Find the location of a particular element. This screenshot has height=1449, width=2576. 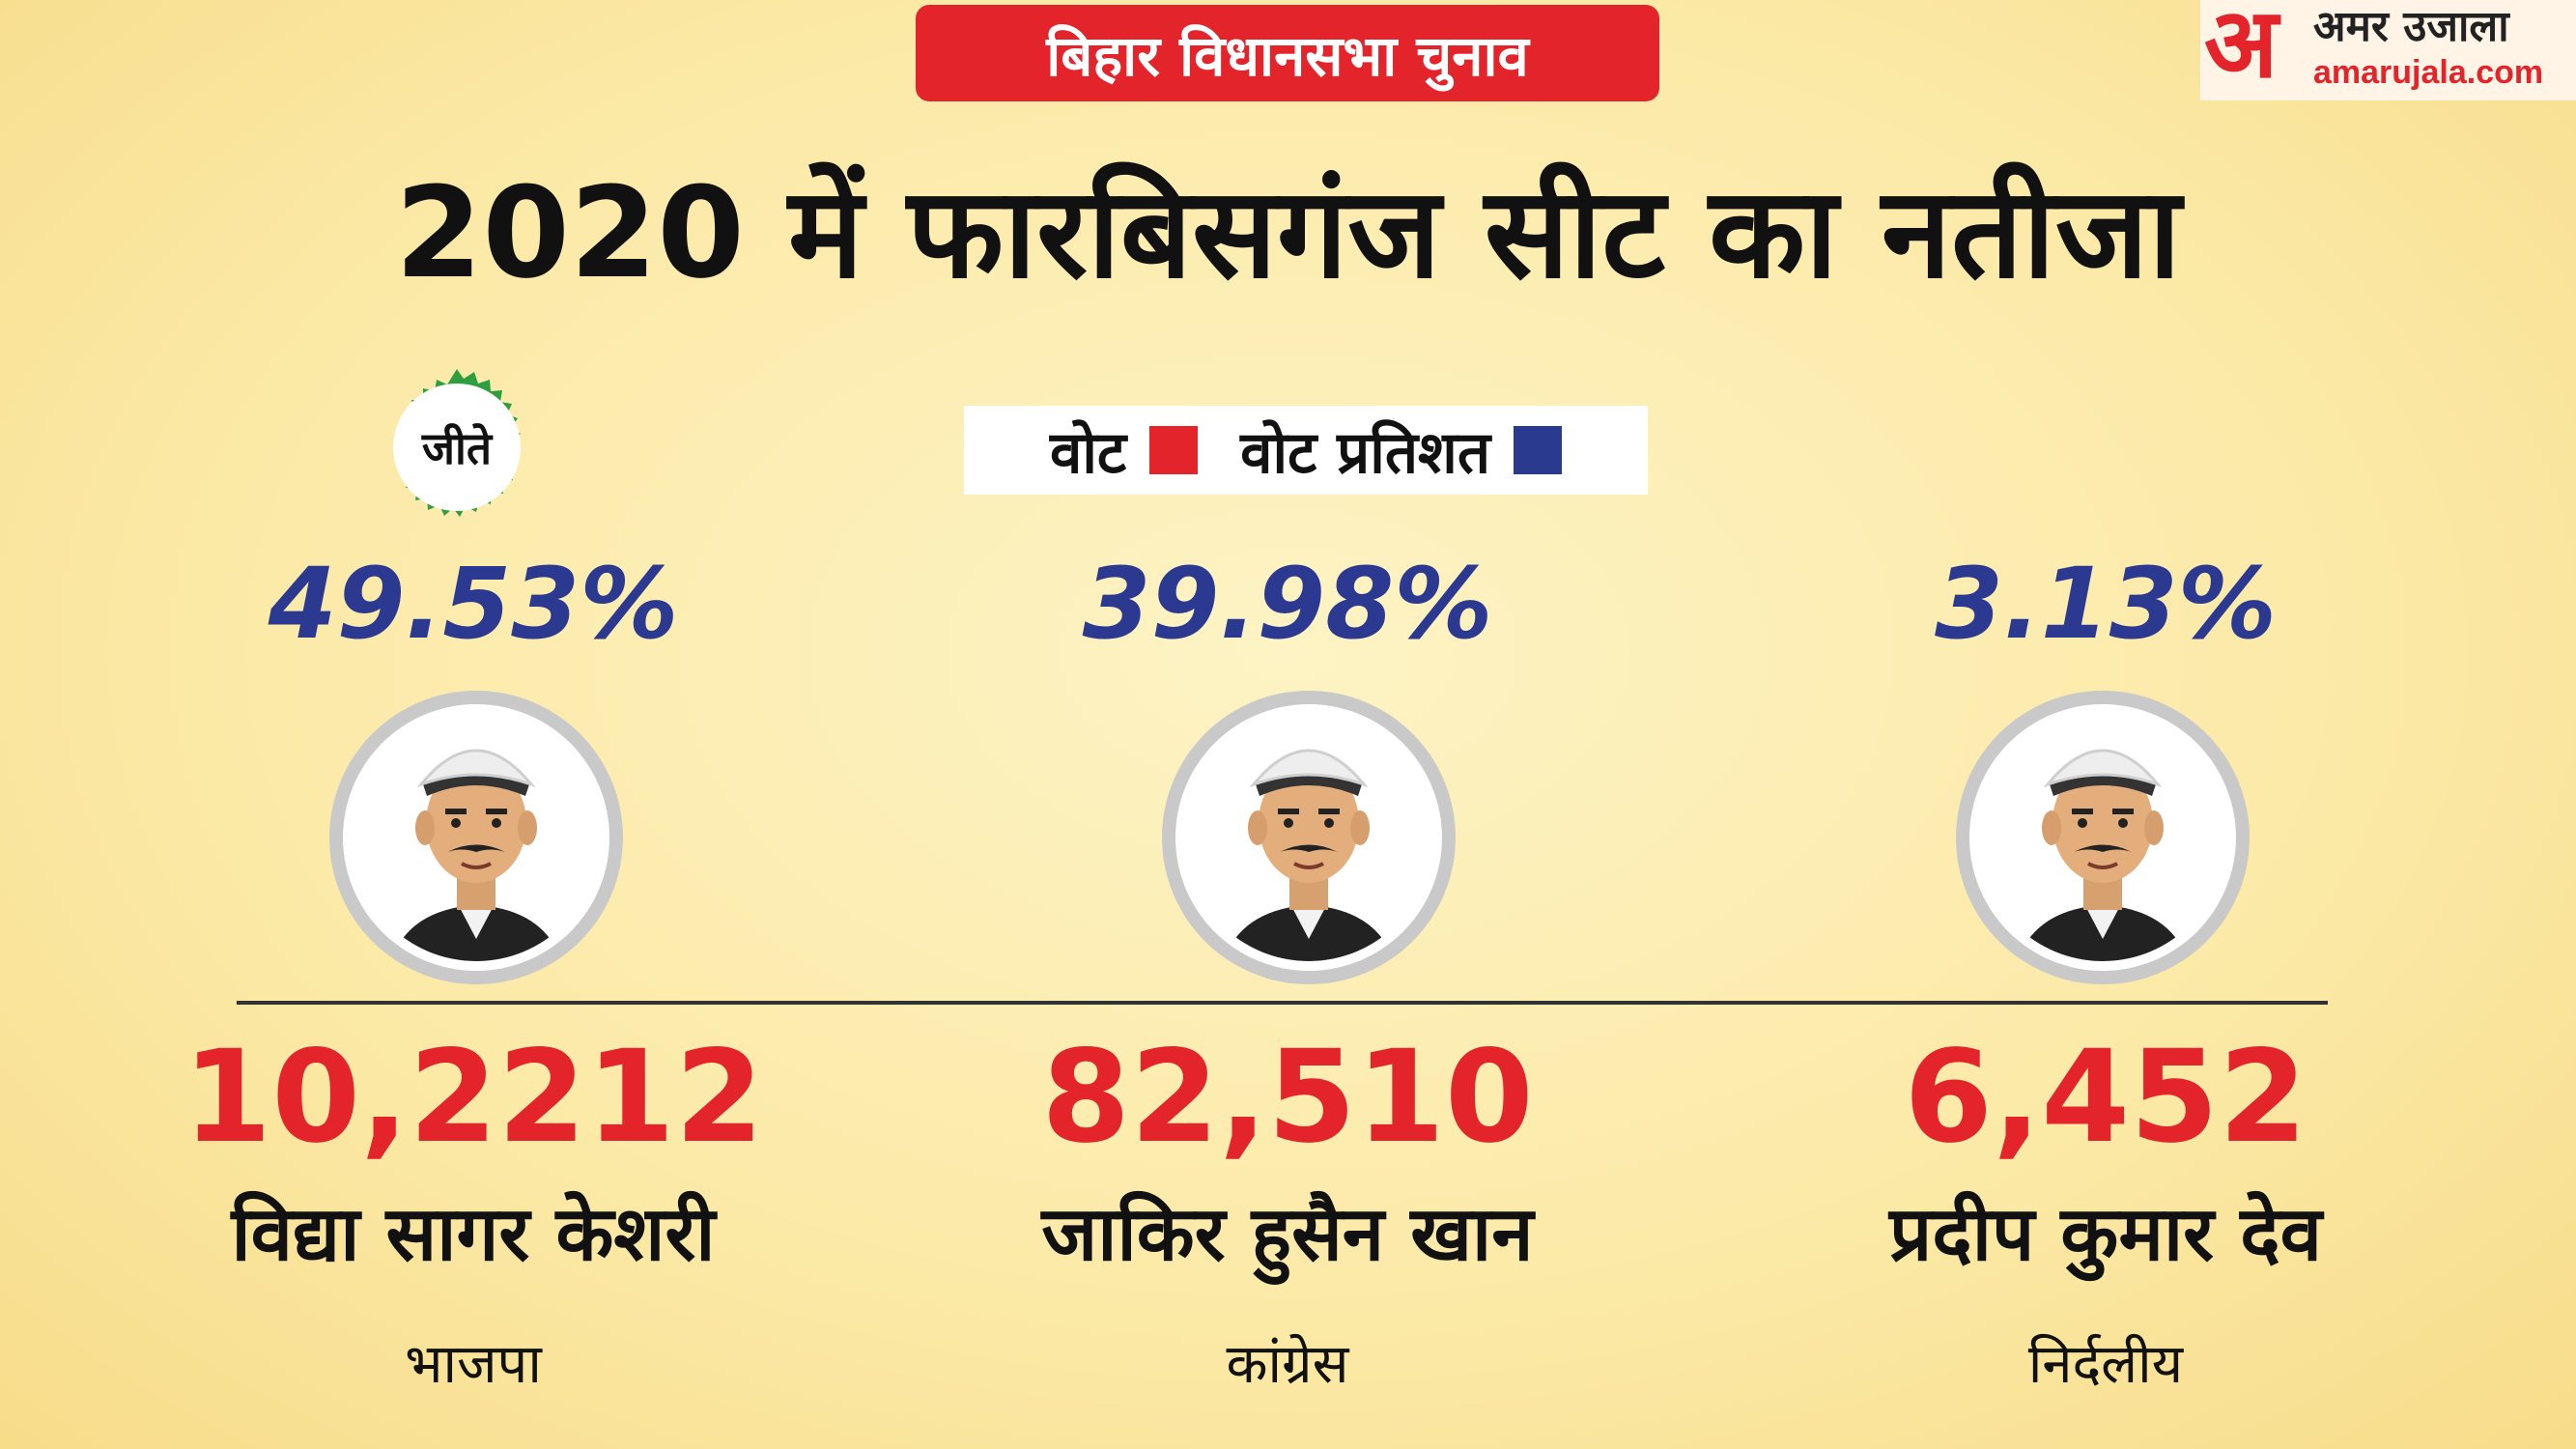

candidate-2-name: जाकिर हुसैन खान is located at coordinates (1287, 1234).